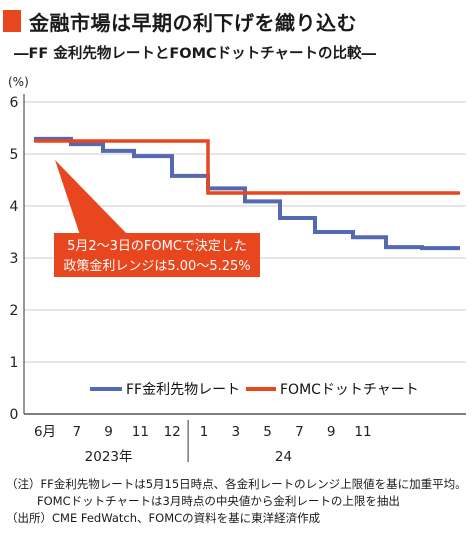  I want to click on y-tick-label: 3, so click(14, 259).